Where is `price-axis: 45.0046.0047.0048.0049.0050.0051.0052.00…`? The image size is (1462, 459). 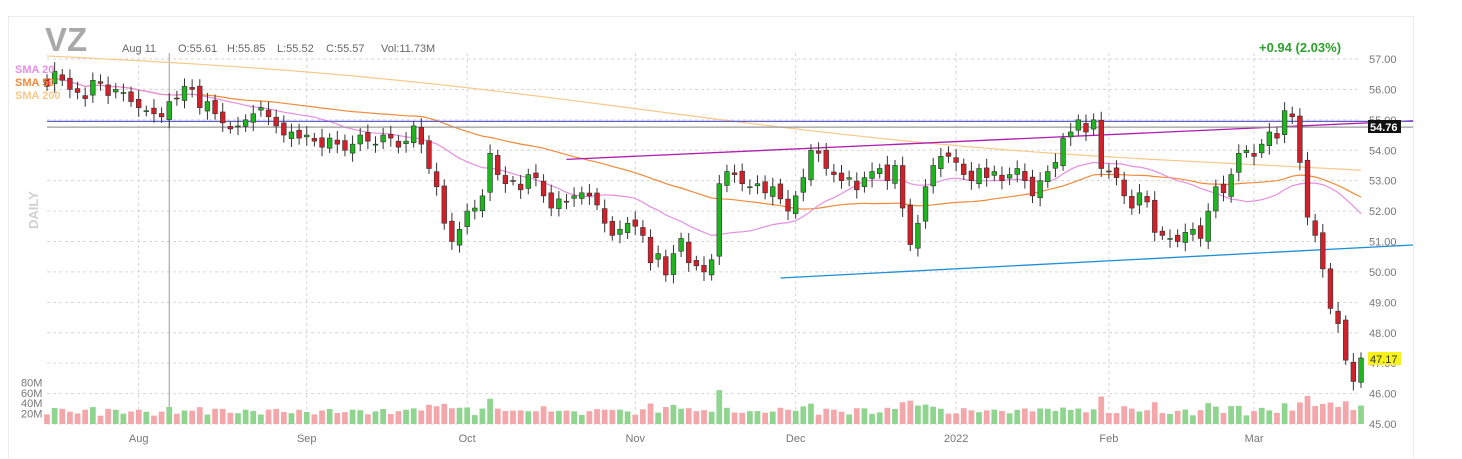
price-axis: 45.0046.0047.0048.0049.0050.0051.0052.00… is located at coordinates (1383, 242).